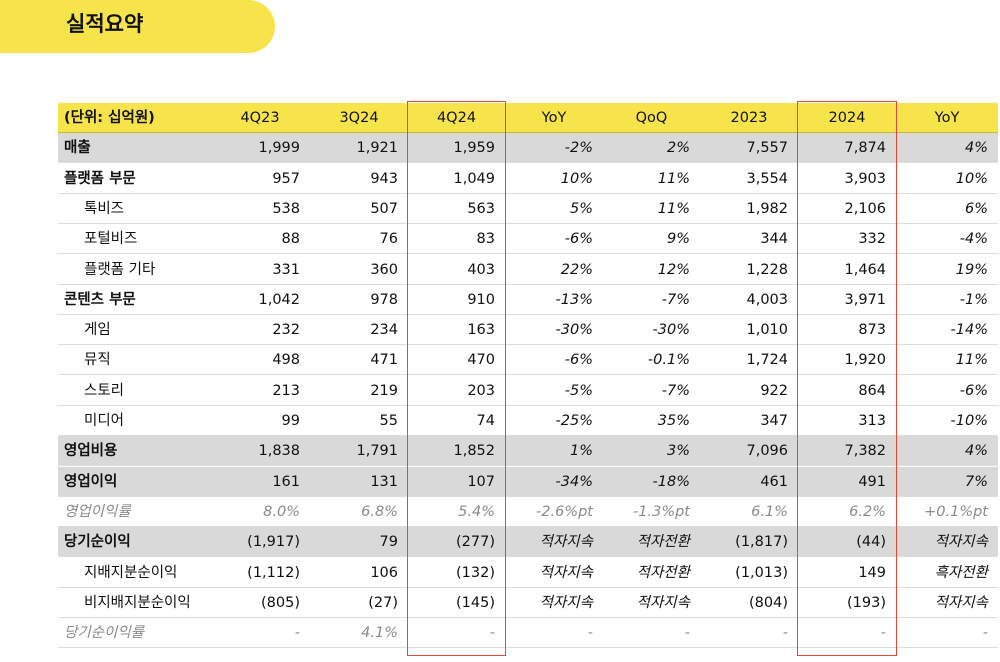 The width and height of the screenshot is (1000, 662). What do you see at coordinates (456, 118) in the screenshot?
I see `column-header: 4Q24` at bounding box center [456, 118].